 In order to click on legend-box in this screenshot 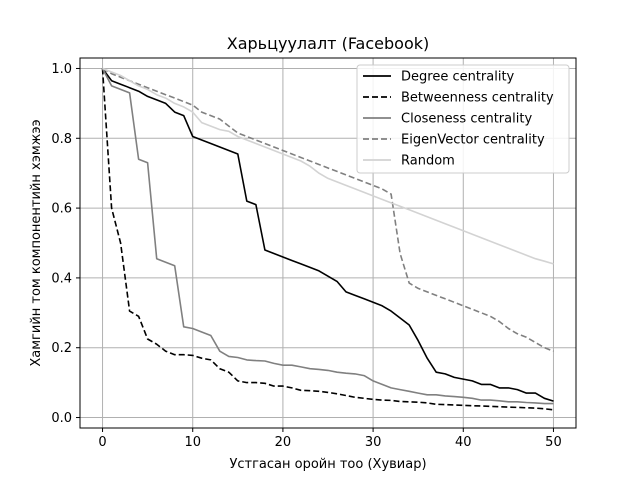, I will do `click(463, 119)`.